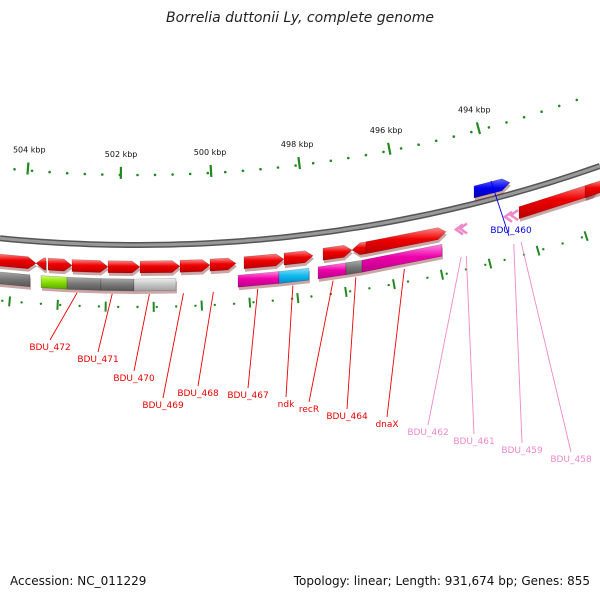 The image size is (600, 600). What do you see at coordinates (198, 394) in the screenshot?
I see `gene-label: BDU_468` at bounding box center [198, 394].